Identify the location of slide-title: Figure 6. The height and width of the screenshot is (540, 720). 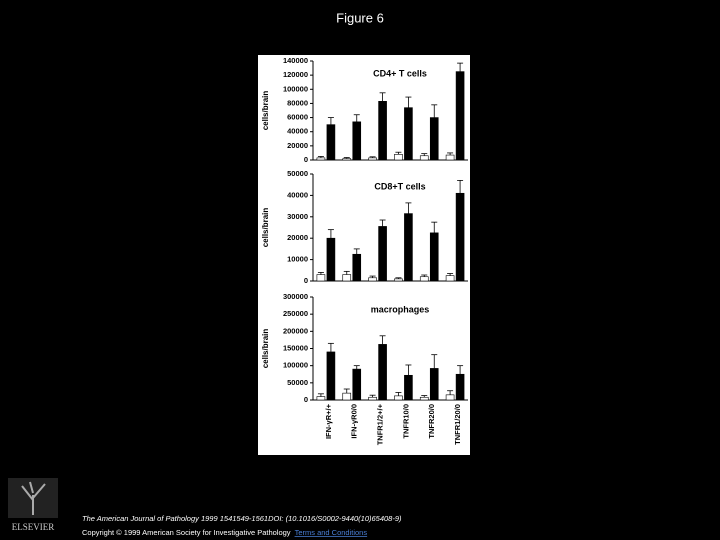
(360, 17).